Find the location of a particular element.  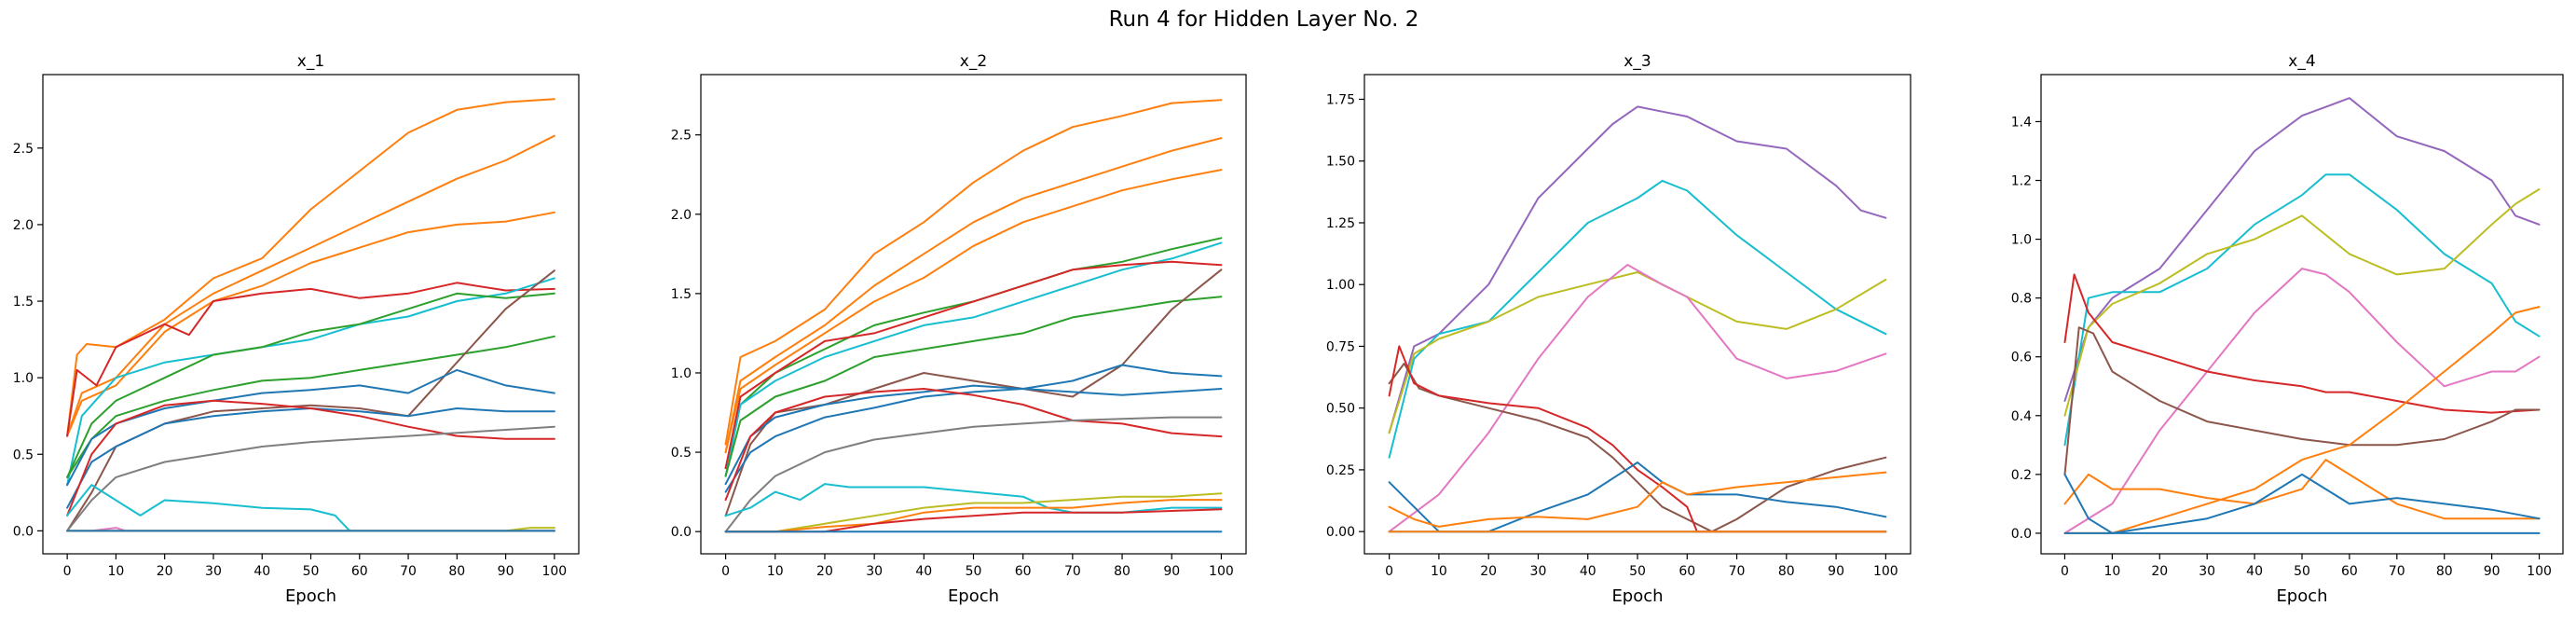

y-tick-label: 1.4 is located at coordinates (2021, 122).